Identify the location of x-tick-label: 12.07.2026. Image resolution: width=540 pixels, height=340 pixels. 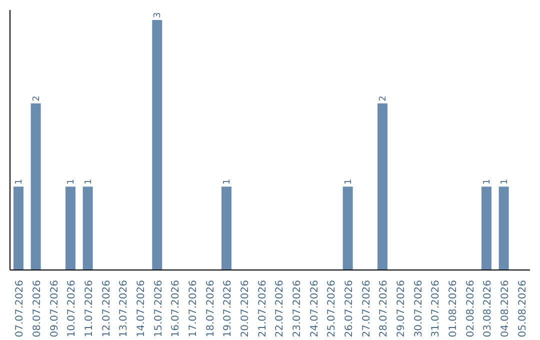
(106, 309).